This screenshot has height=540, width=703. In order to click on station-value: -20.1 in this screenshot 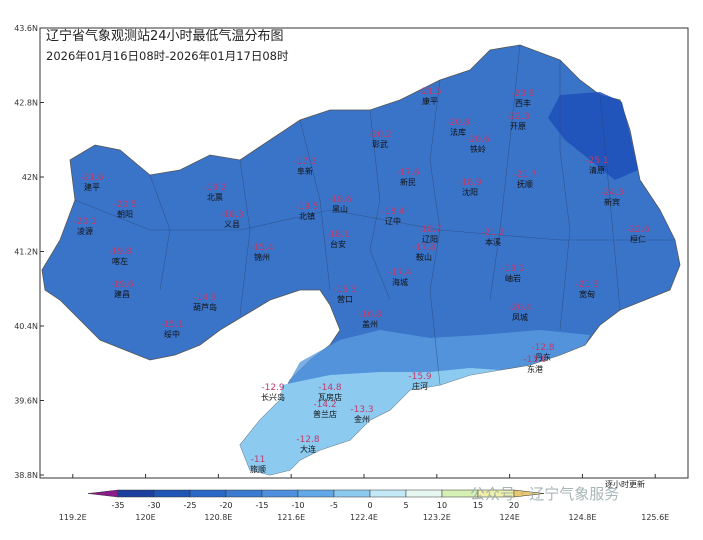, I will do `click(84, 222)`.